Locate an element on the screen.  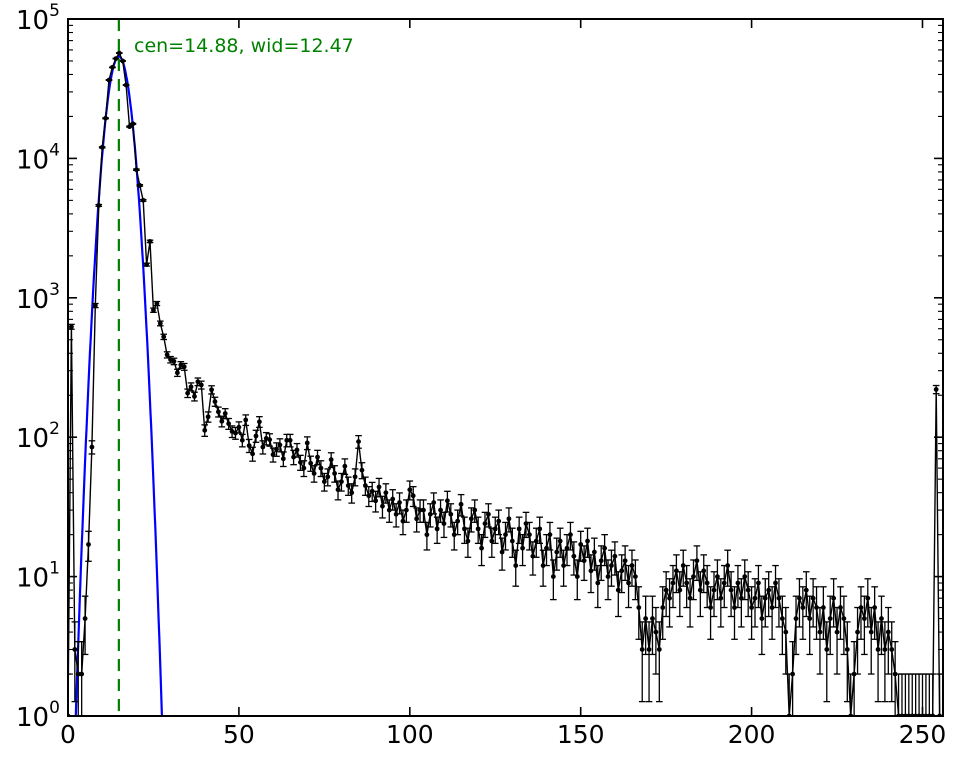
y-tick-label: 10³ is located at coordinates (38, 297).